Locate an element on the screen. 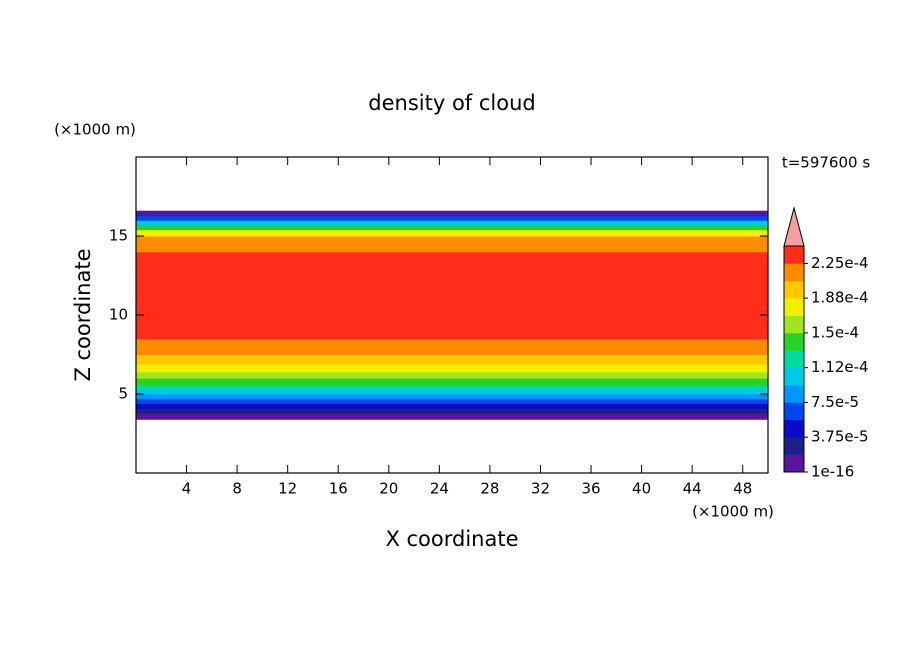 The height and width of the screenshot is (658, 904). x-tick-label: 4 is located at coordinates (187, 489).